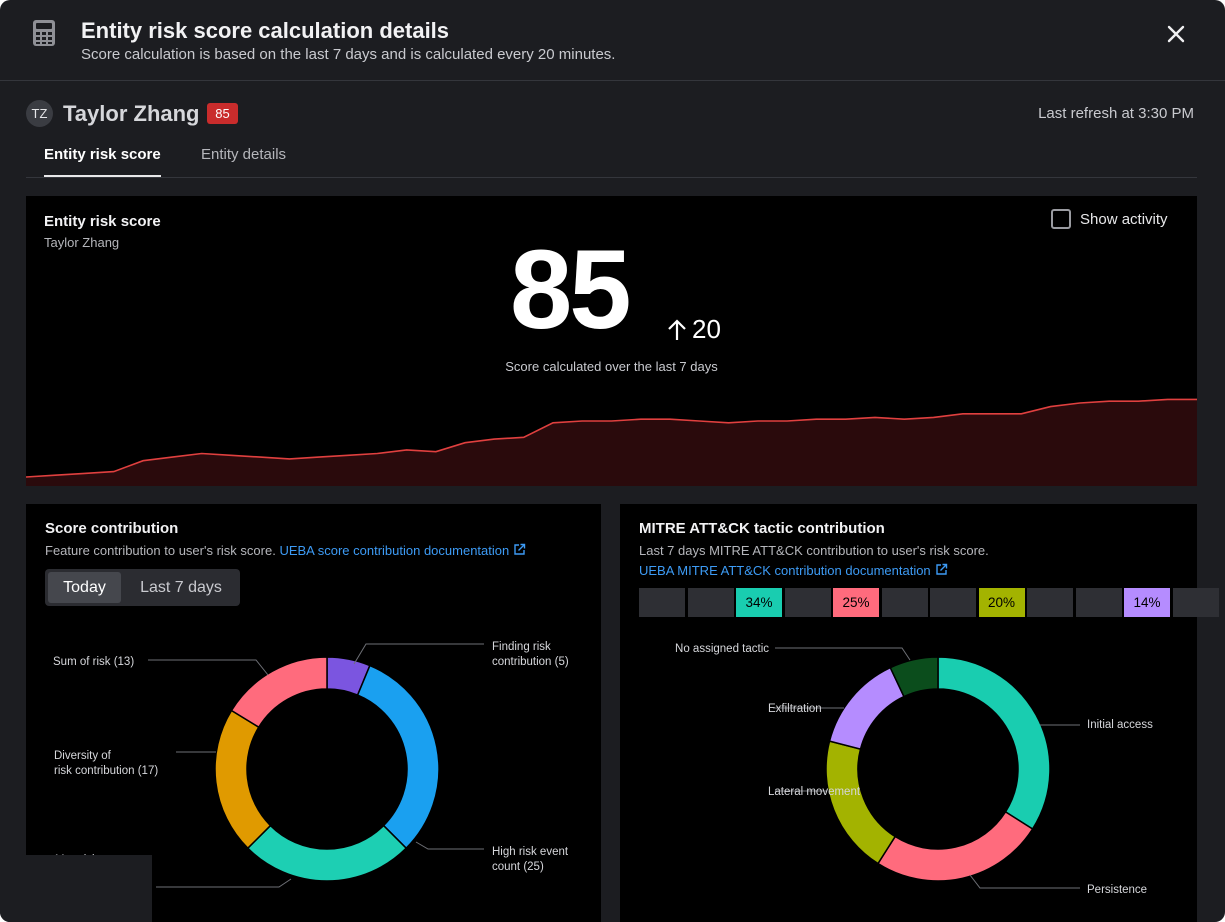 The image size is (1225, 922). Describe the element at coordinates (1116, 113) in the screenshot. I see `last-refresh-text: Last refresh at 3:30 PM` at that location.